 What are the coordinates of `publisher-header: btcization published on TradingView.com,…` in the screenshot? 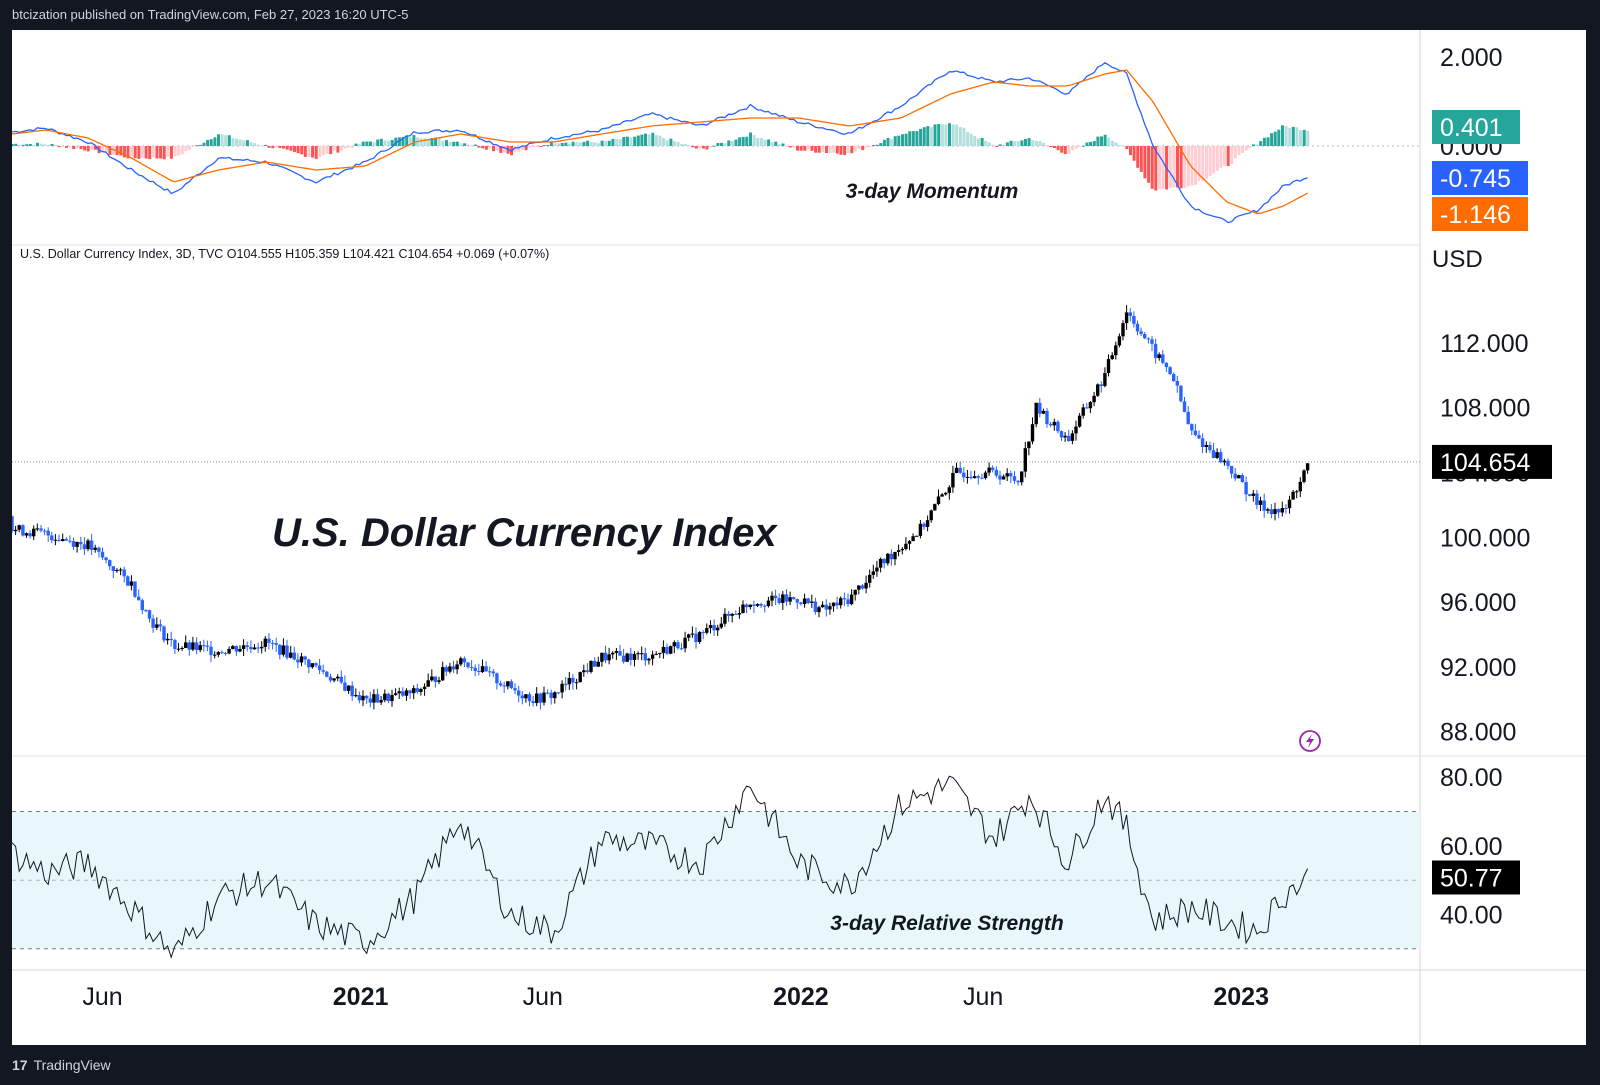 It's located at (210, 14).